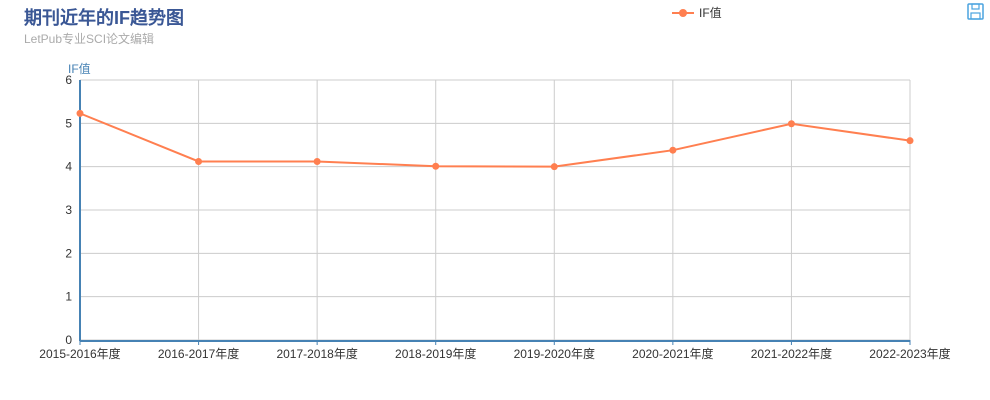 The image size is (990, 400). Describe the element at coordinates (554, 353) in the screenshot. I see `x-tick-label: 2019-2020年度` at that location.